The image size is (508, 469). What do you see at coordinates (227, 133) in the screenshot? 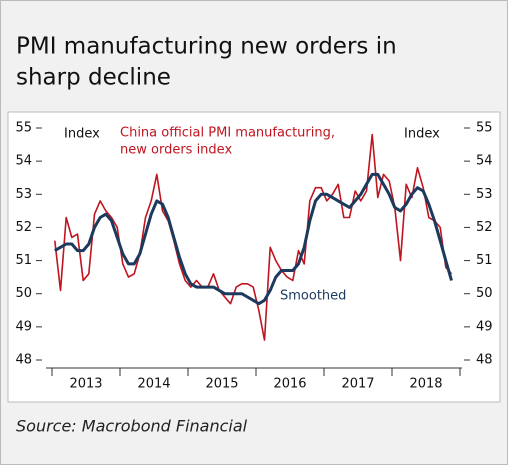
I see `annotation: China official PMI manufacturing,` at bounding box center [227, 133].